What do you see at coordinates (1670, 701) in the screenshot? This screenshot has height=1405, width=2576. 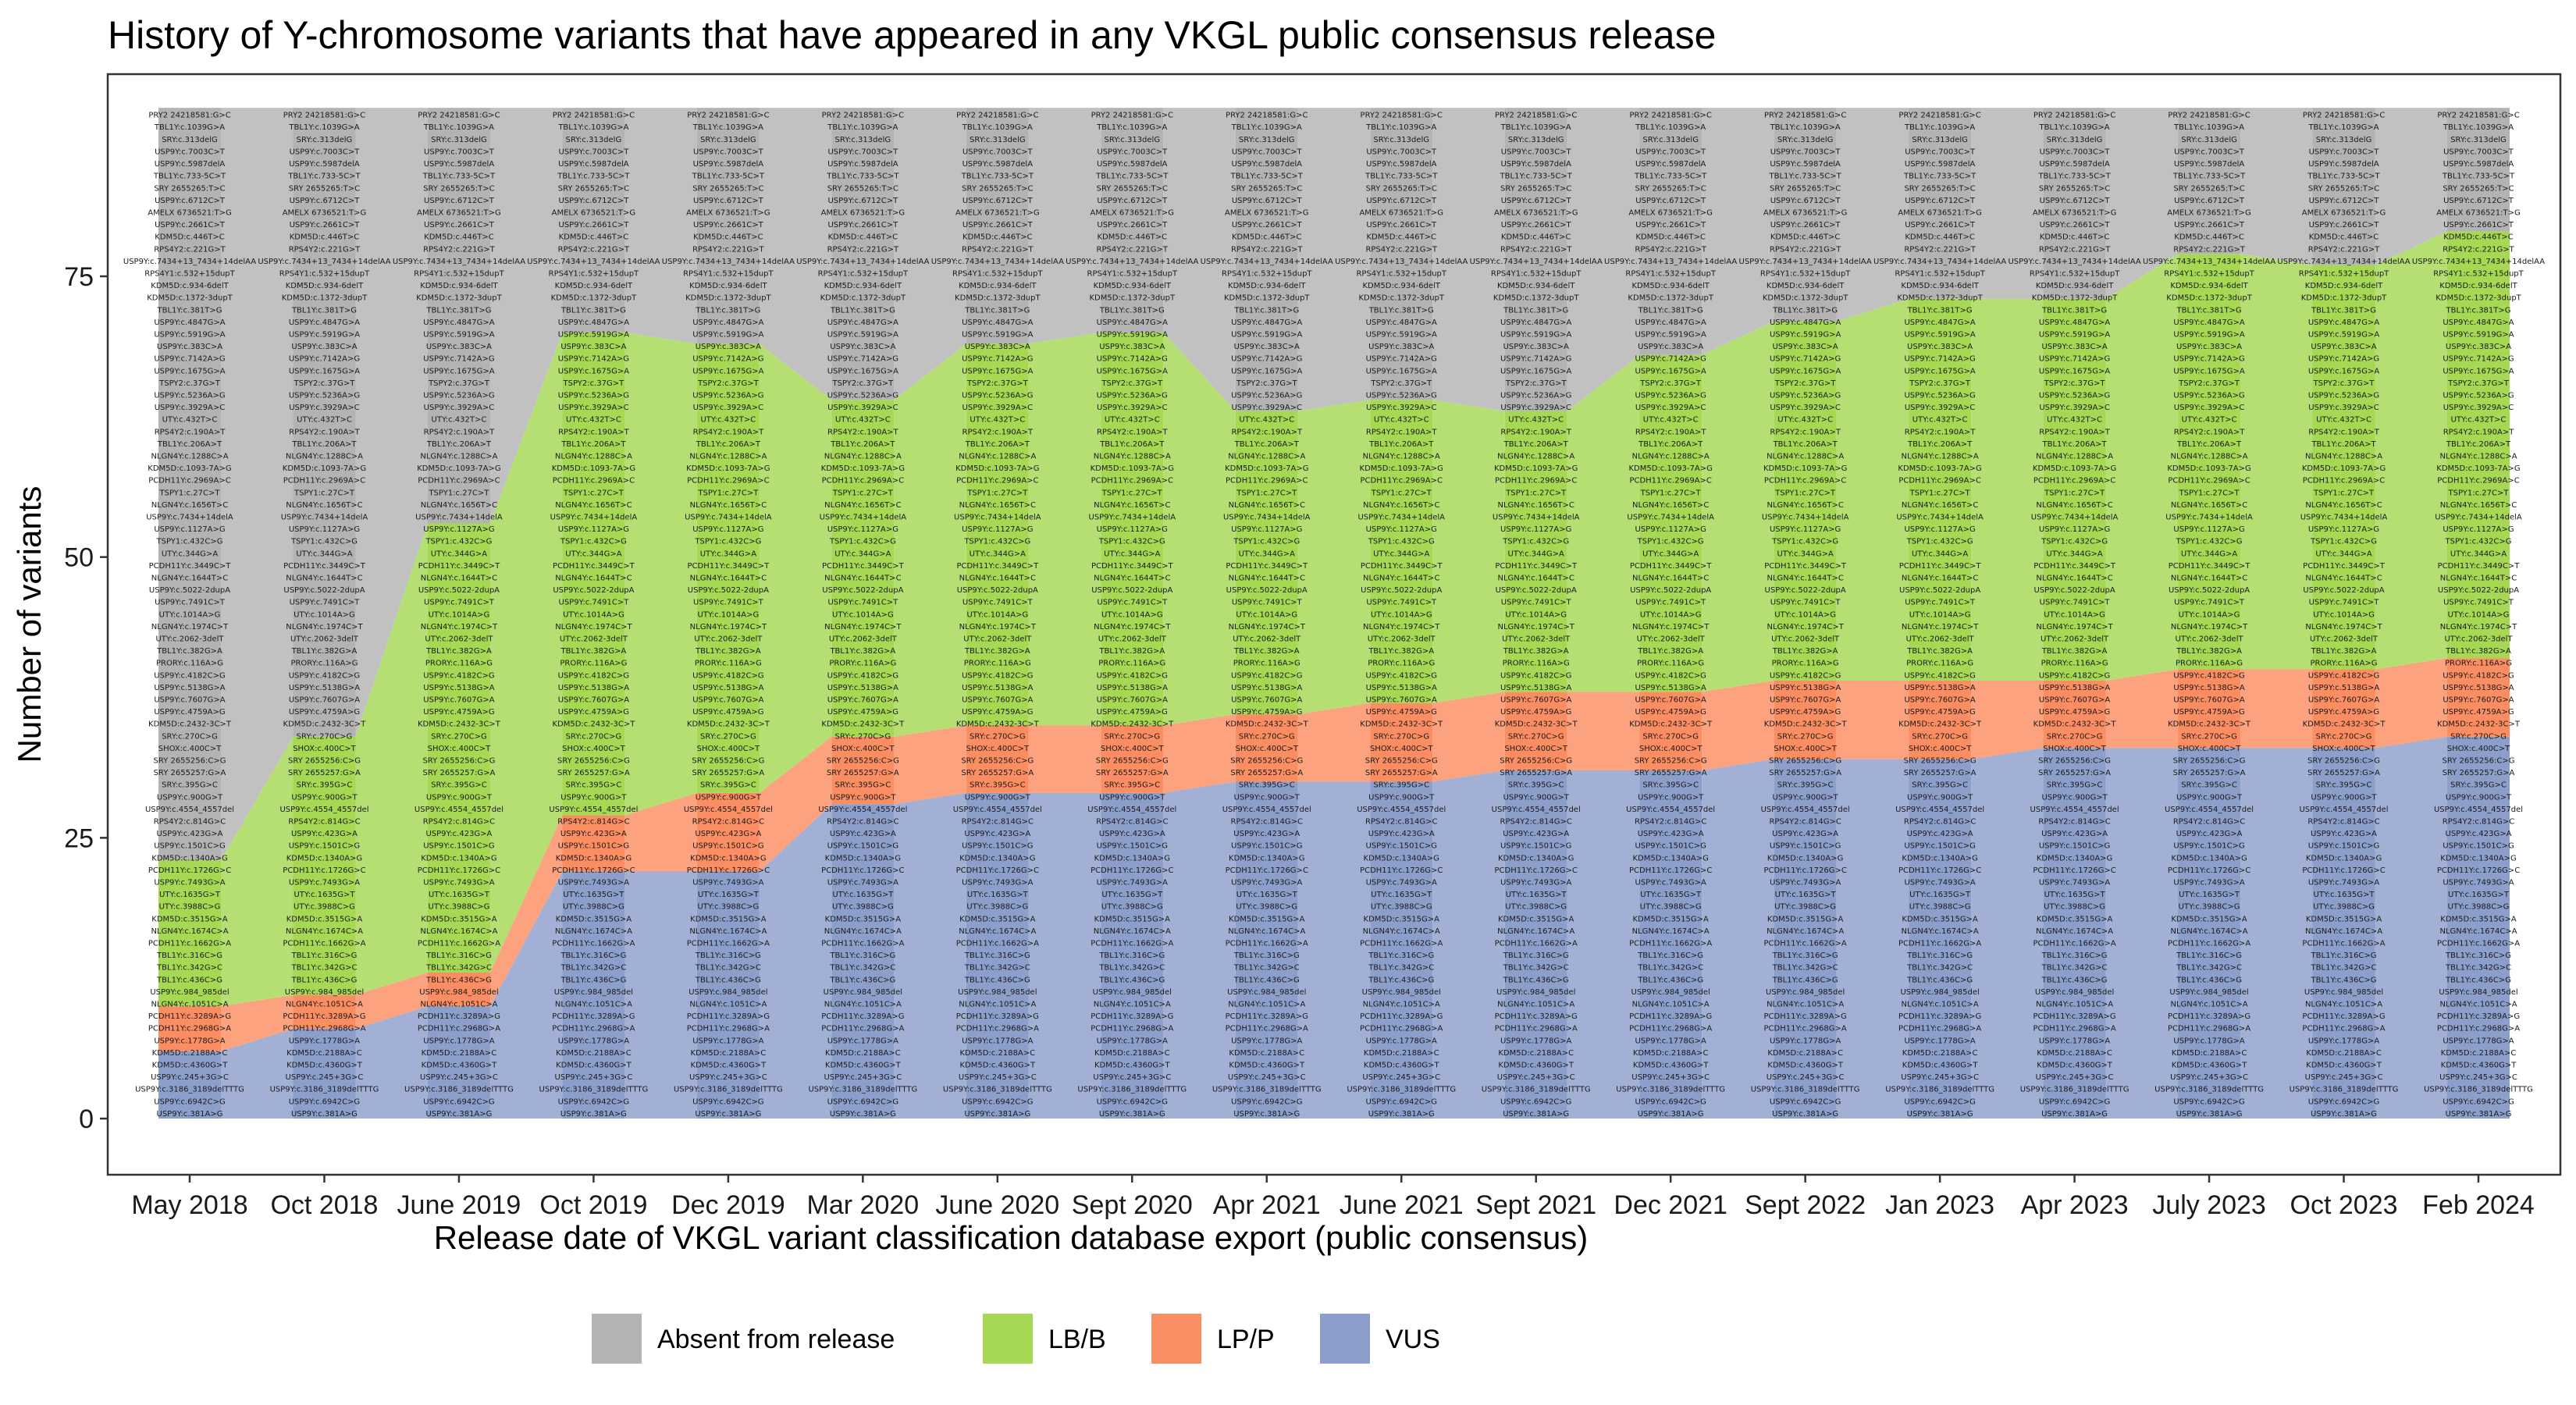 I see `variant-label: USP9Y:c.7607G>A` at bounding box center [1670, 701].